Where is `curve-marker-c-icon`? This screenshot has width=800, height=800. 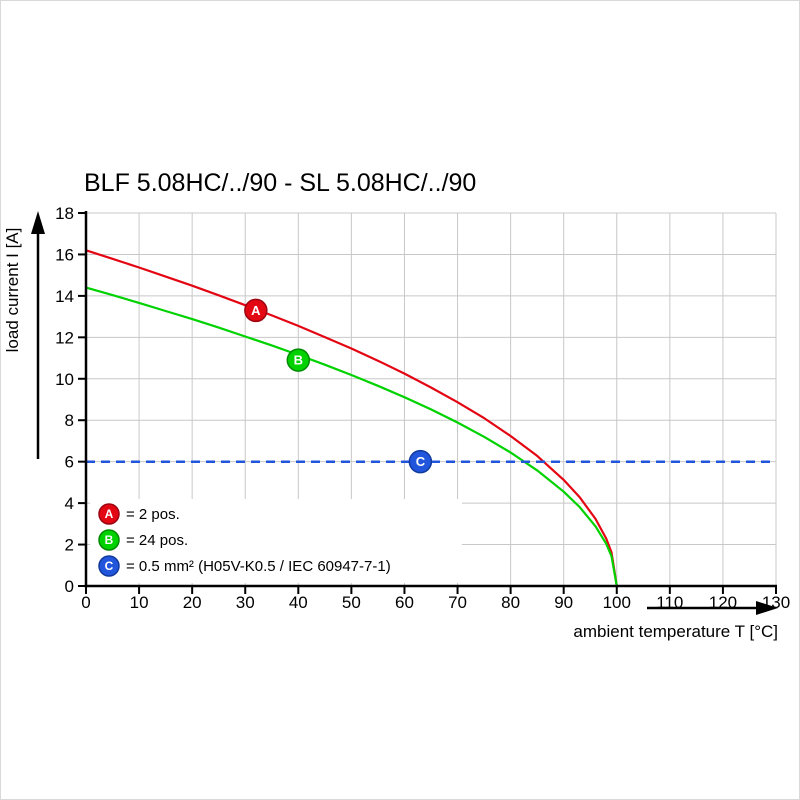
curve-marker-c-icon is located at coordinates (420, 461).